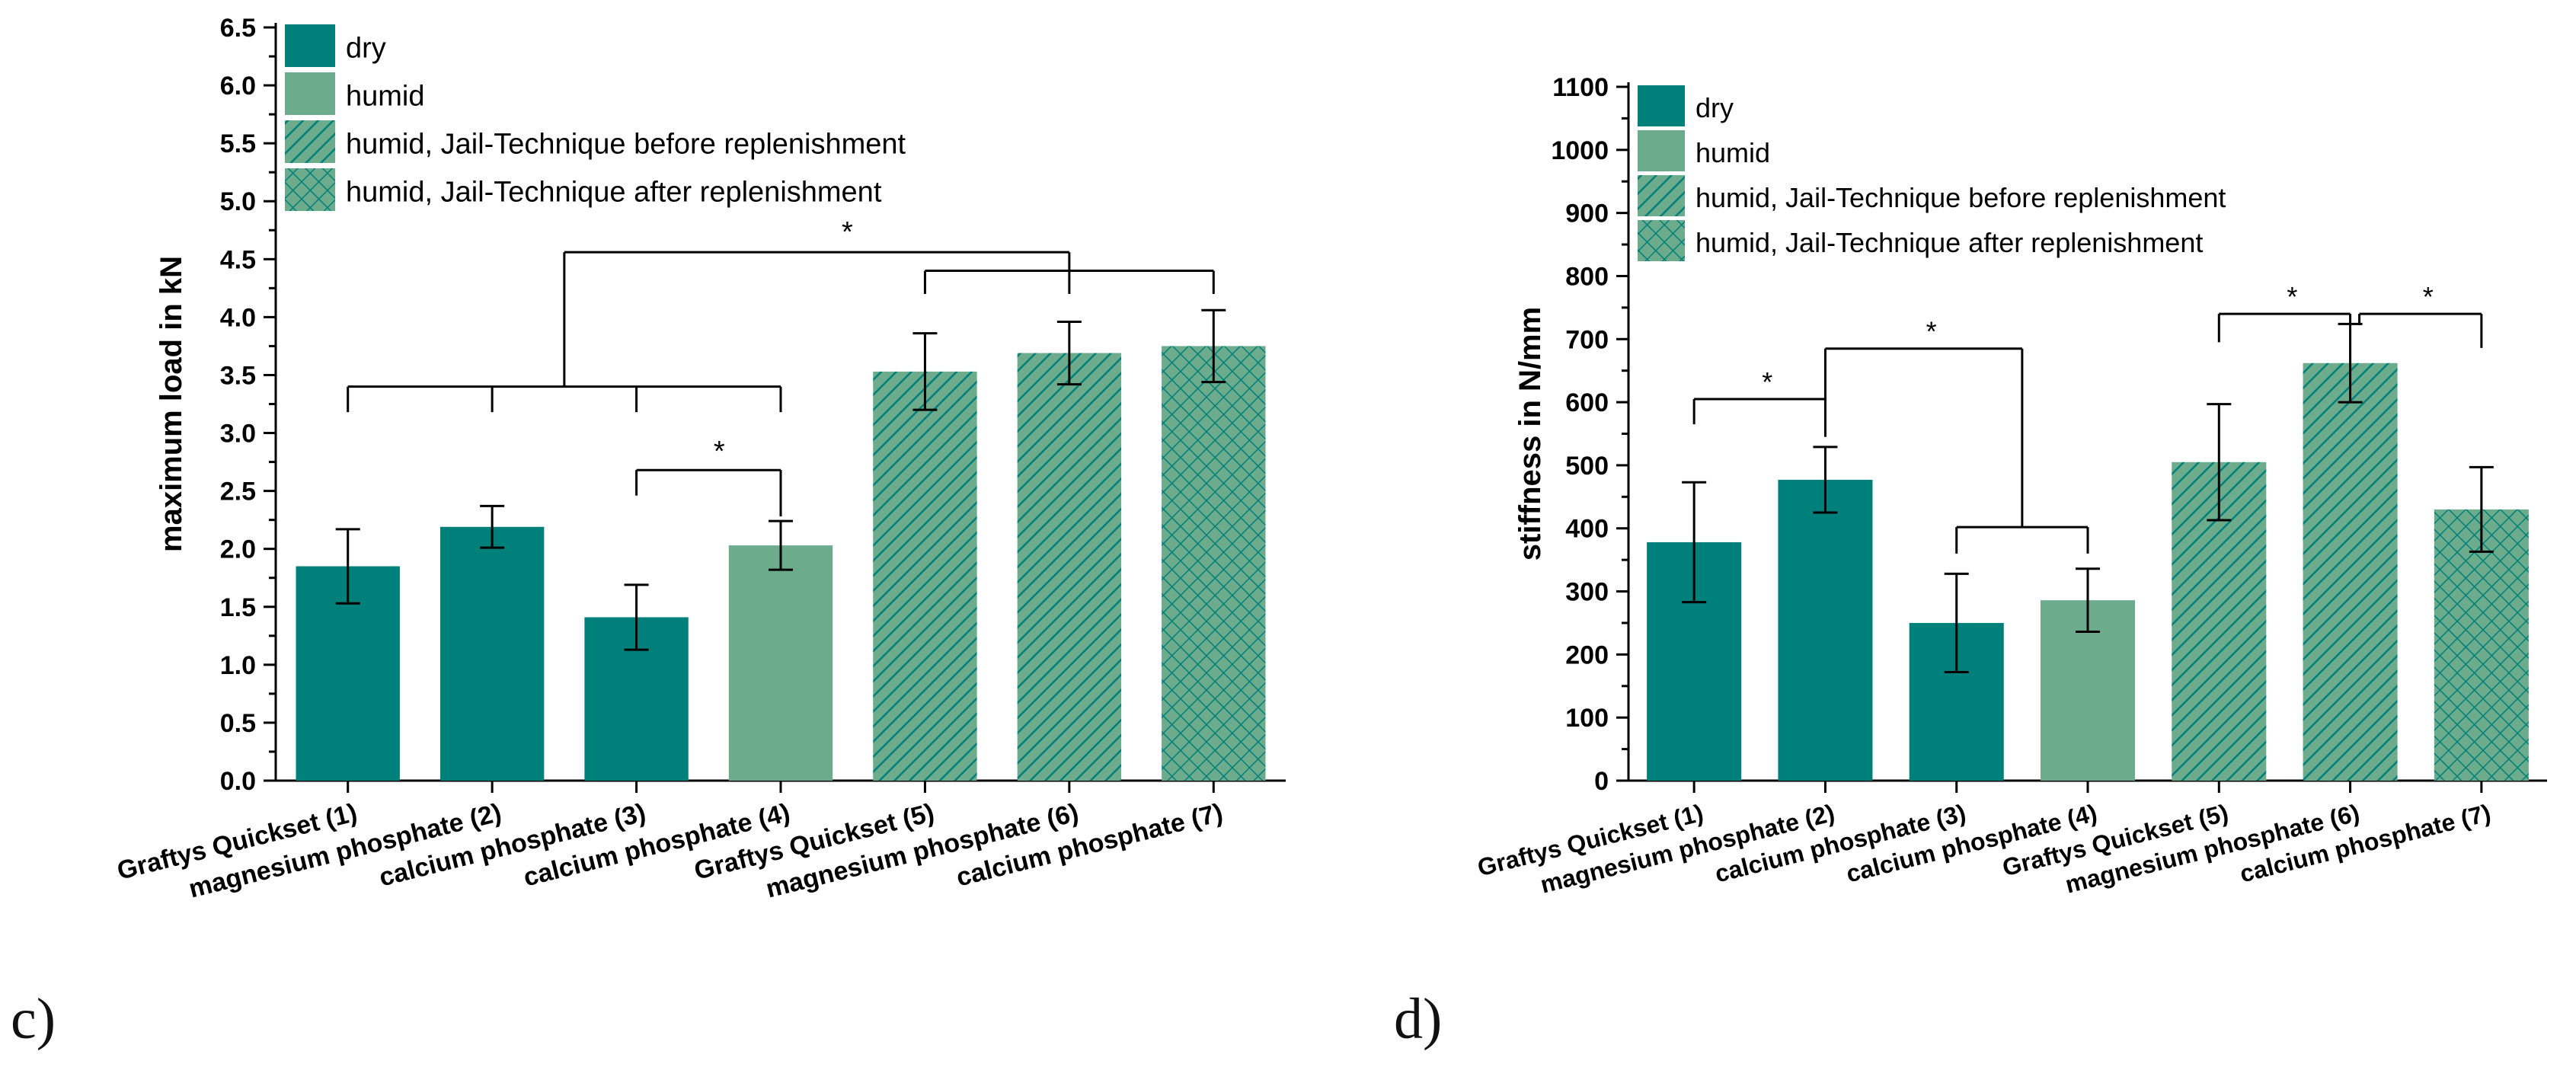 The width and height of the screenshot is (2576, 1083). Describe the element at coordinates (1580, 150) in the screenshot. I see `y-tick-label: 1000` at that location.